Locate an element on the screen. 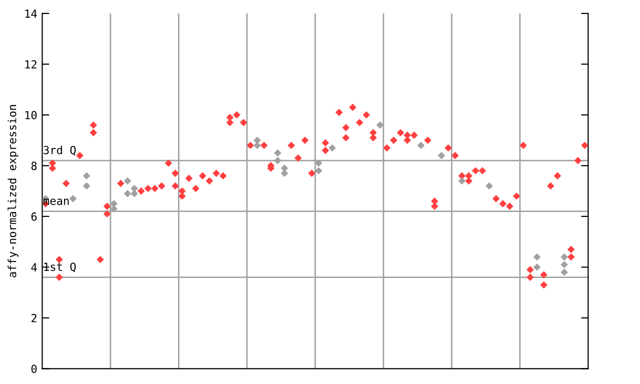 Image resolution: width=640 pixels, height=384 pixels. y-tick-label: 6 is located at coordinates (34, 216).